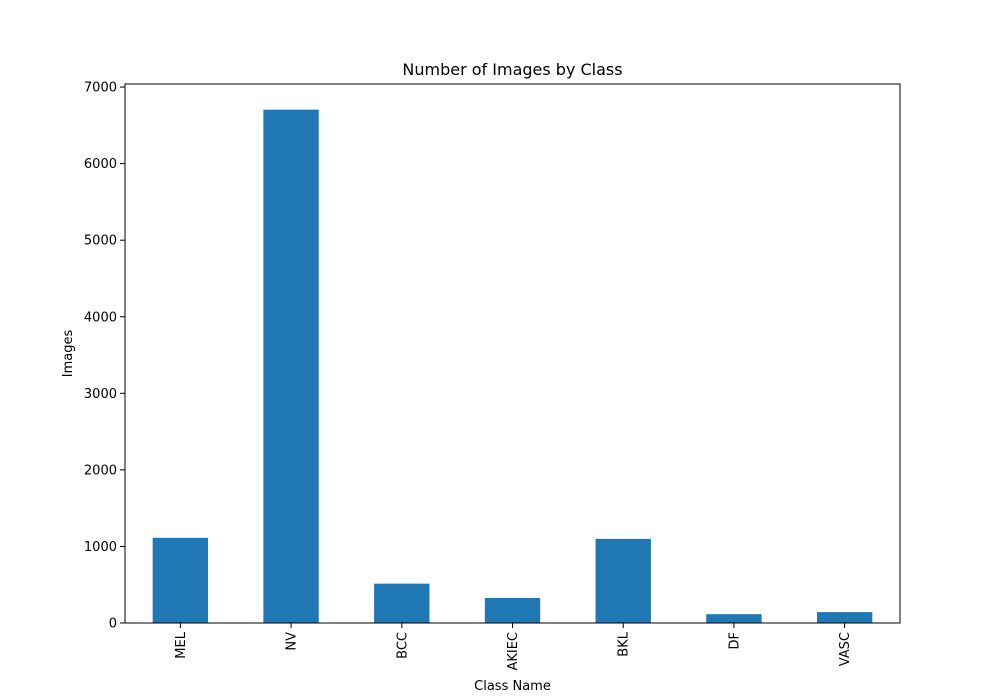 The image size is (1000, 700). What do you see at coordinates (100, 88) in the screenshot?
I see `y-tick-label: 7000` at bounding box center [100, 88].